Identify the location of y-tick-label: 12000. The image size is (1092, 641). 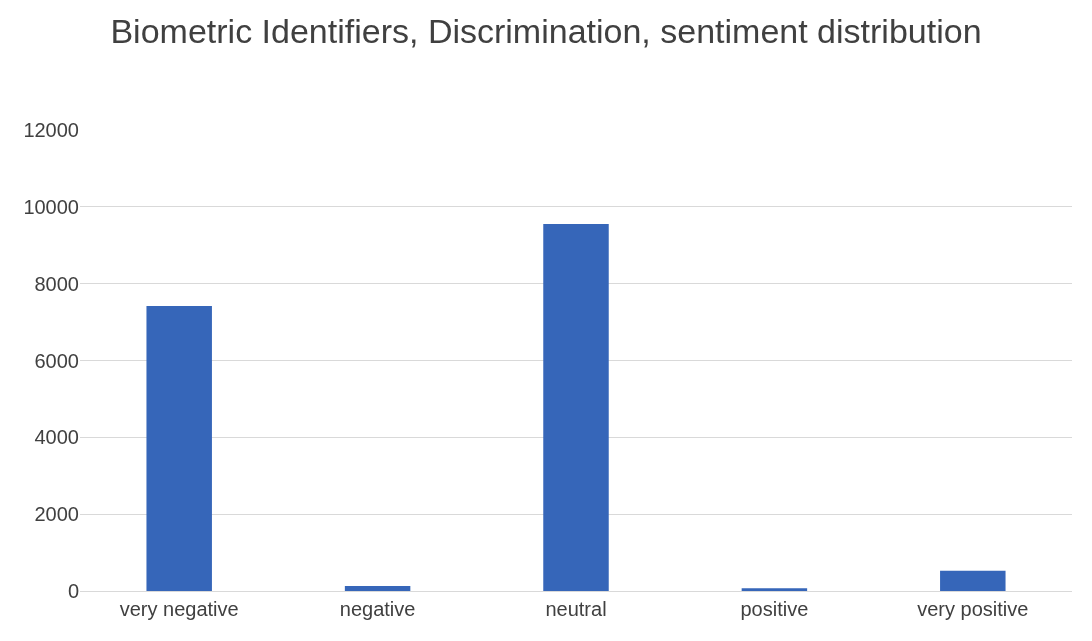
(51, 130).